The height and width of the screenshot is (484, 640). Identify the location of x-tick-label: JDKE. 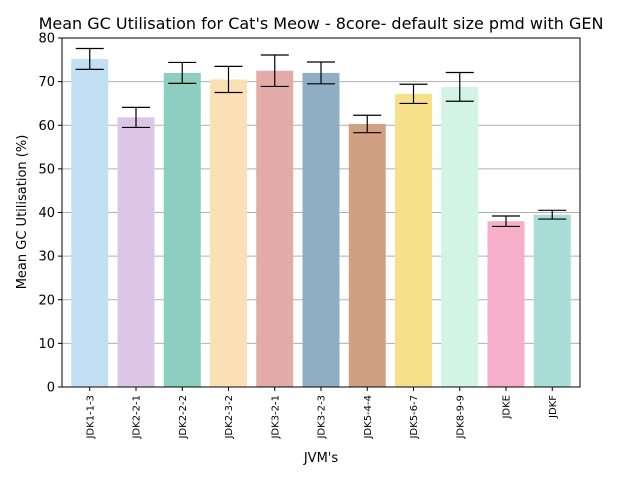
(507, 407).